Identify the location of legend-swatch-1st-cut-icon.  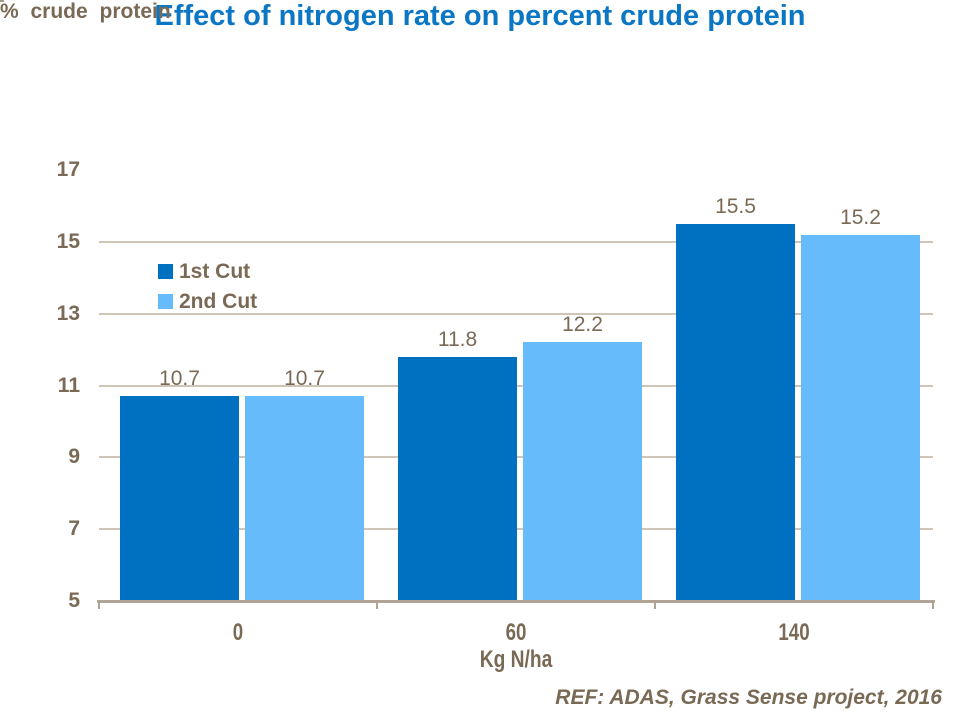
(165, 271).